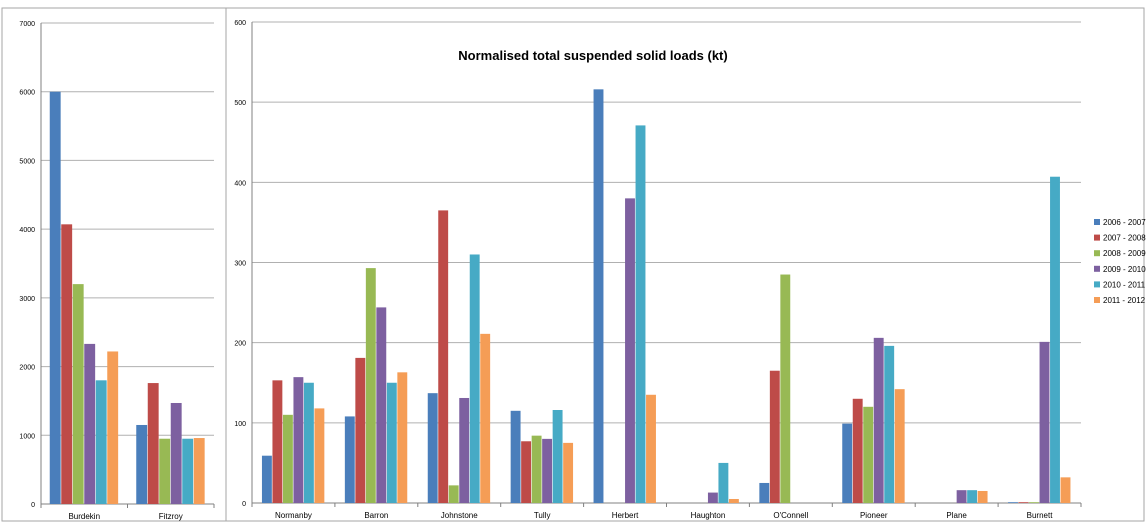  I want to click on left-y-tick-label: 4000, so click(27, 230).